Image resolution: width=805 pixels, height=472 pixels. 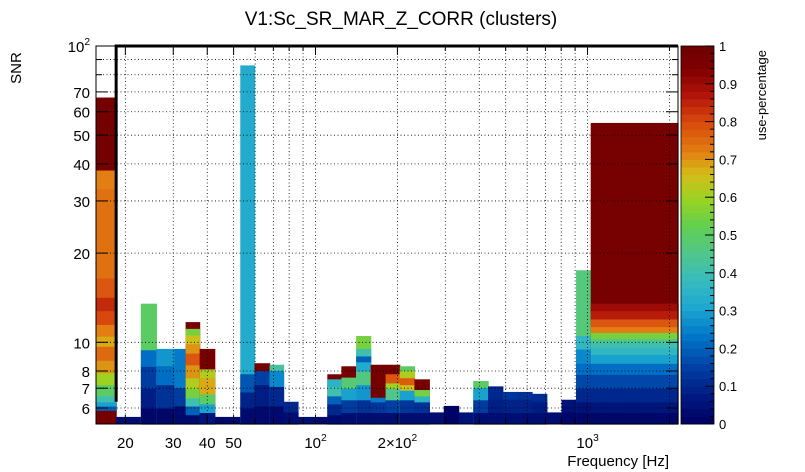 What do you see at coordinates (81, 93) in the screenshot?
I see `y-tick-label: 70` at bounding box center [81, 93].